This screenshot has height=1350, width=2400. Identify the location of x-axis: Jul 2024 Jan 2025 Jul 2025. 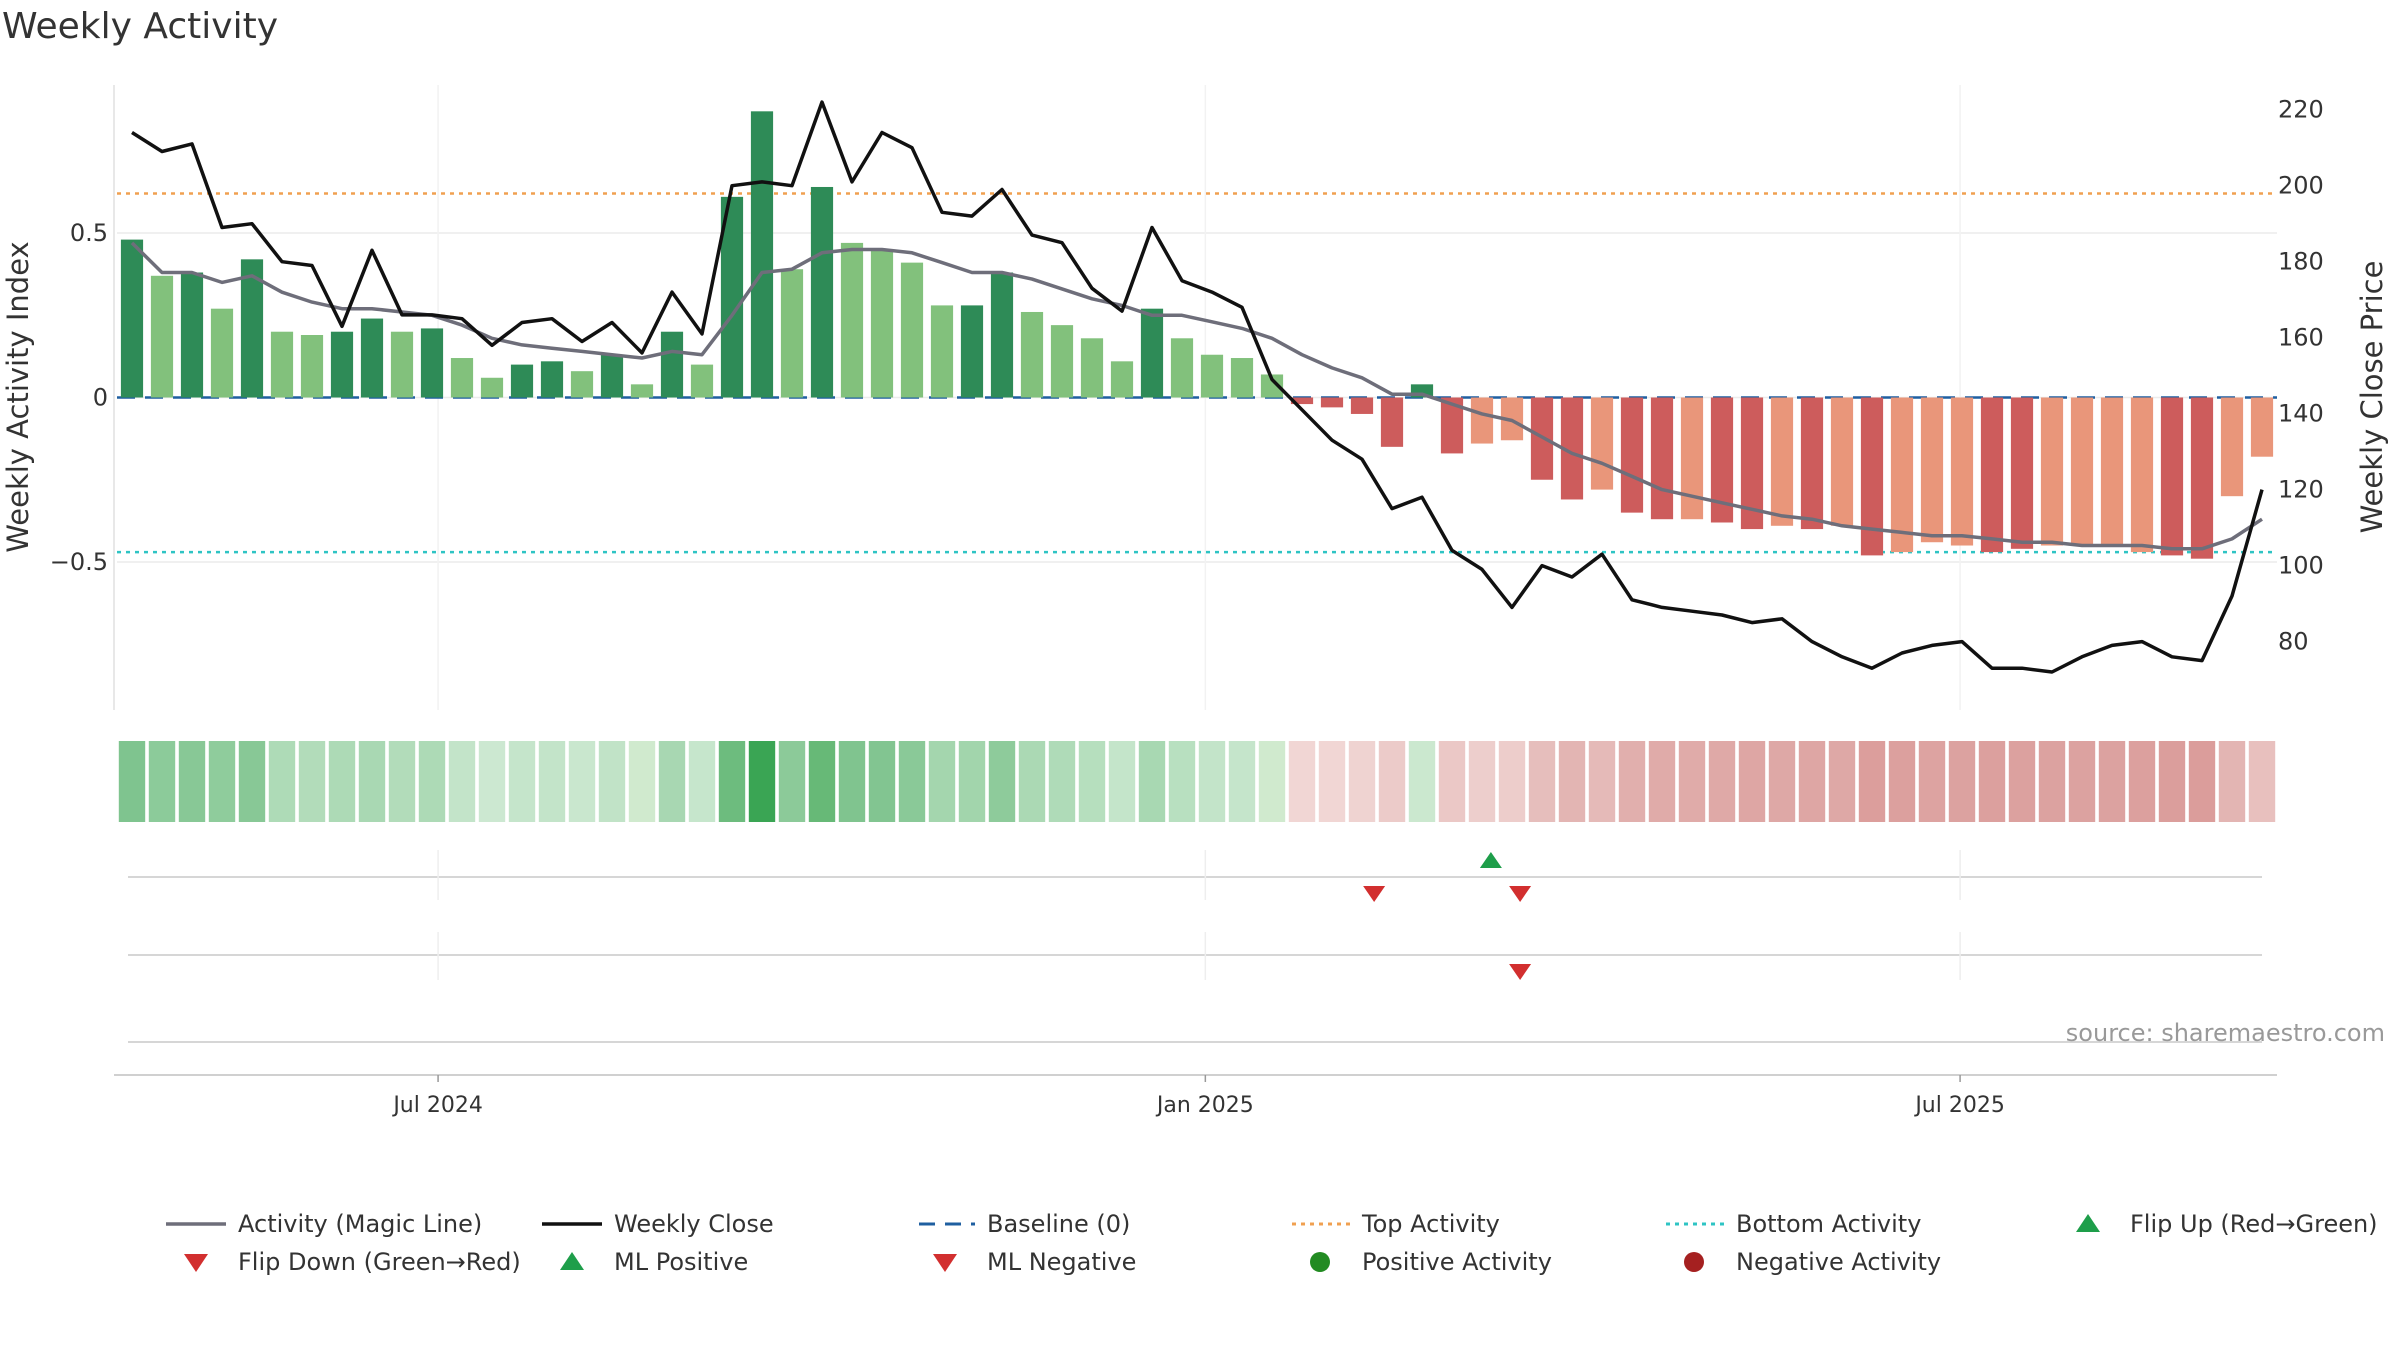
(1195, 1096).